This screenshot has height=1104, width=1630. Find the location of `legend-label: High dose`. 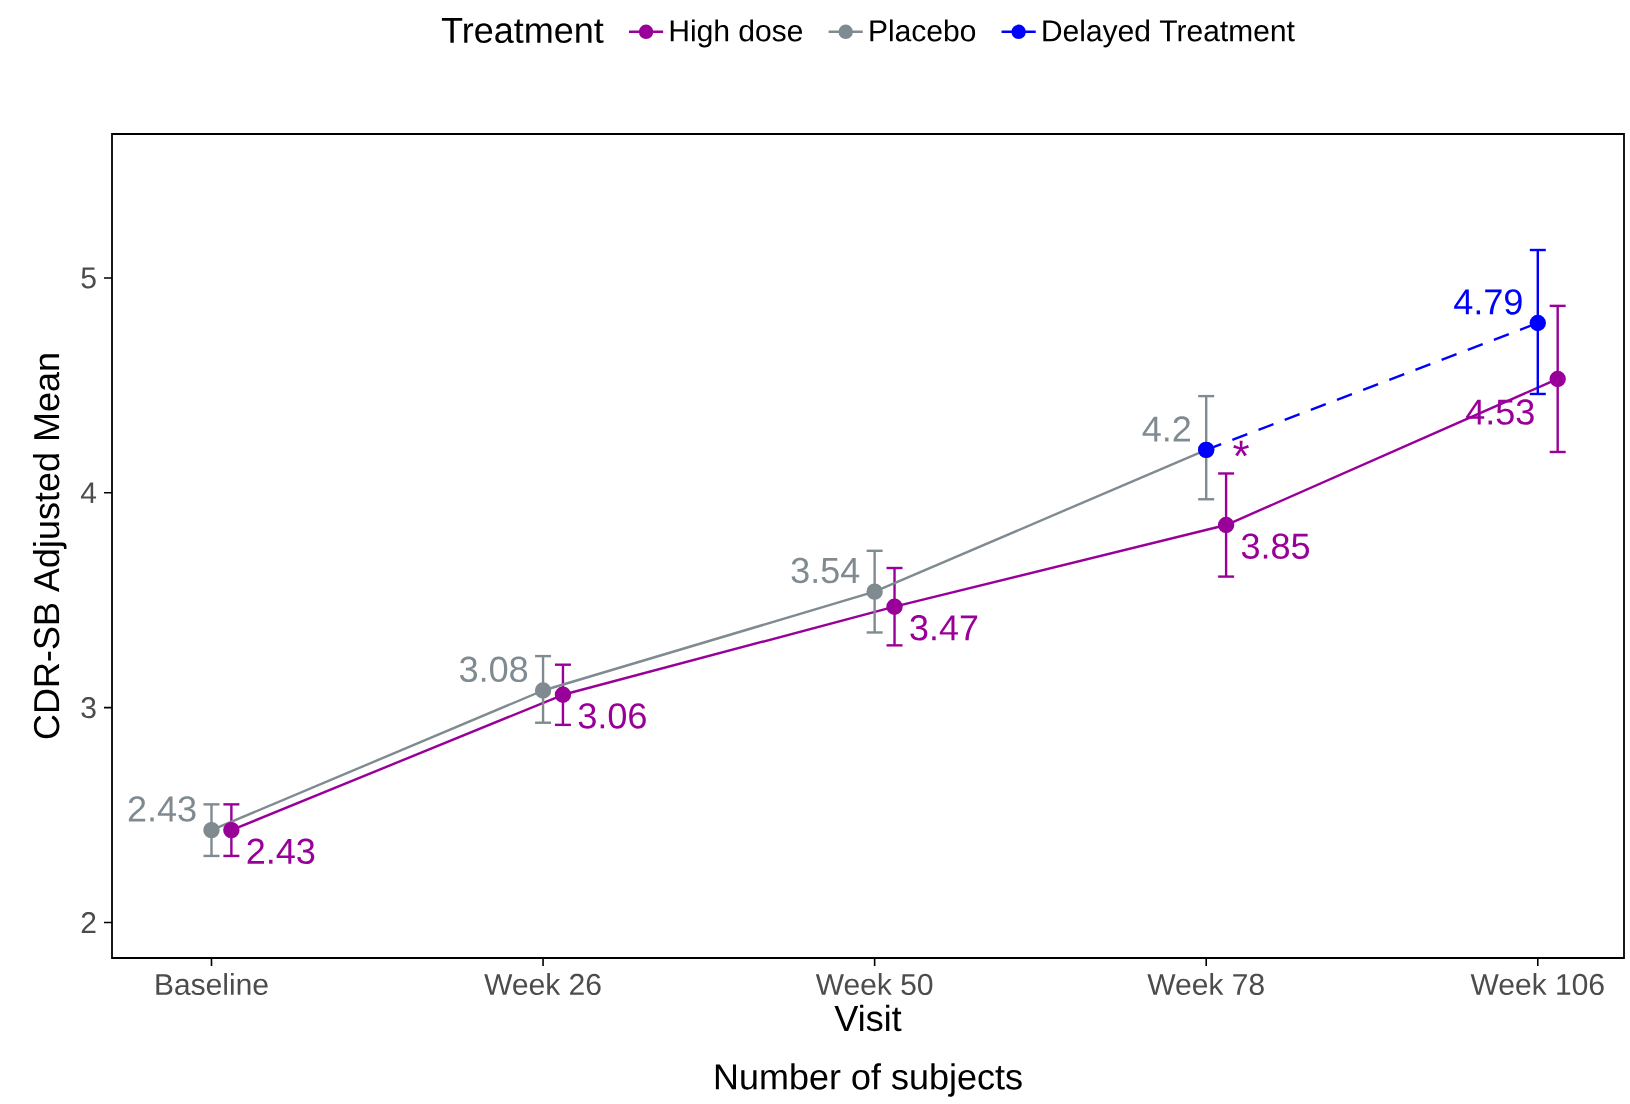

legend-label: High dose is located at coordinates (736, 33).